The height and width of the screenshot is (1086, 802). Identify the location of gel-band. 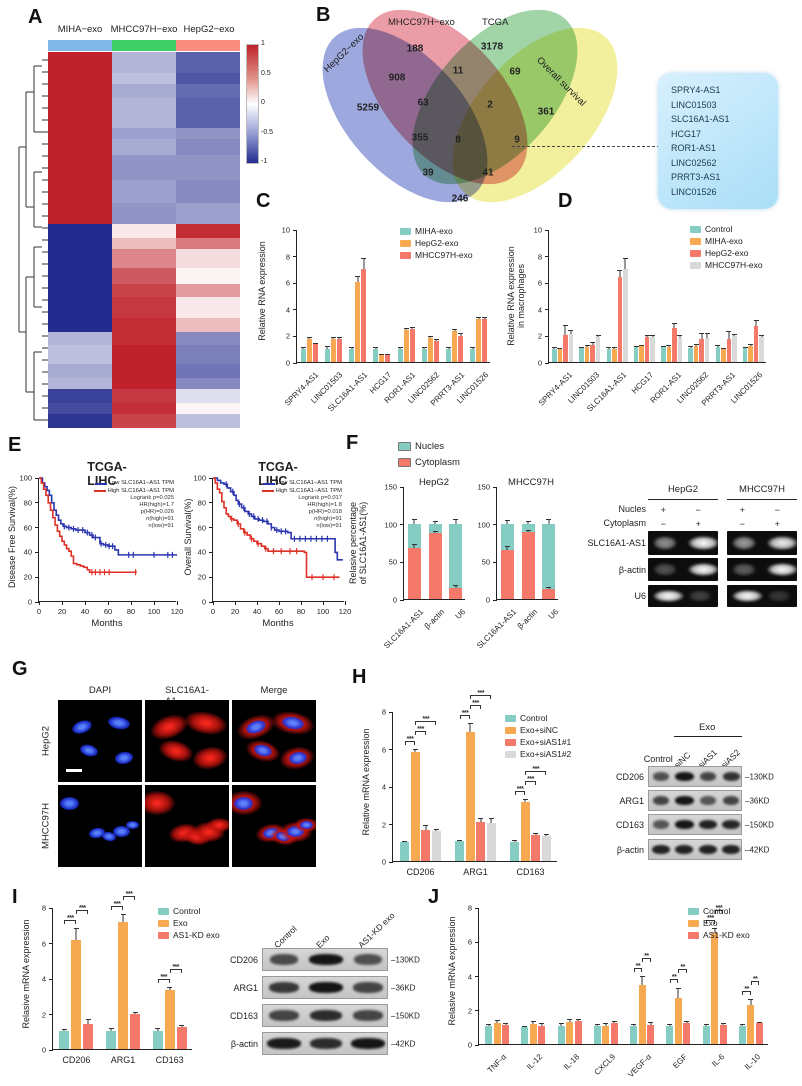
(778, 596).